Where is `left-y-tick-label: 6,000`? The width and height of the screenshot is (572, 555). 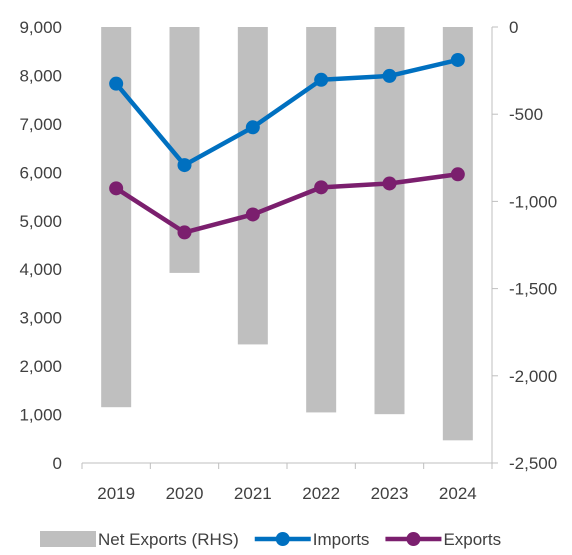 left-y-tick-label: 6,000 is located at coordinates (40, 172).